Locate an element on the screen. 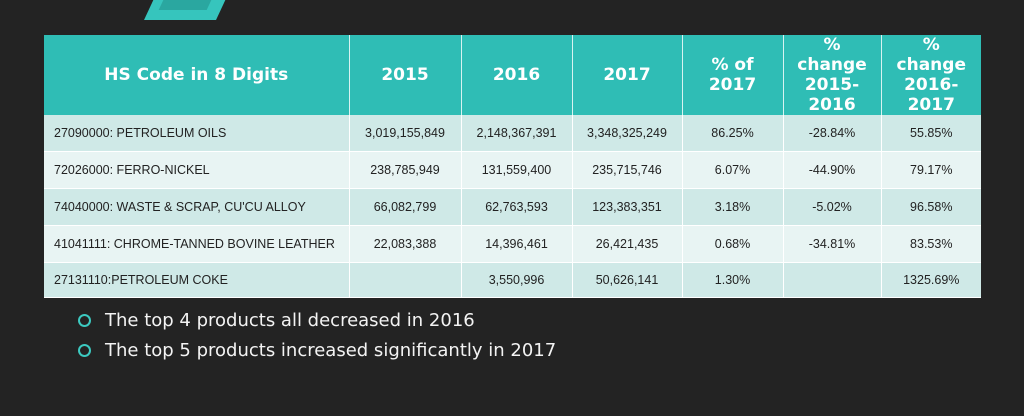 This screenshot has width=1024, height=416. cell-change-2015-2016: -5.02% is located at coordinates (832, 207).